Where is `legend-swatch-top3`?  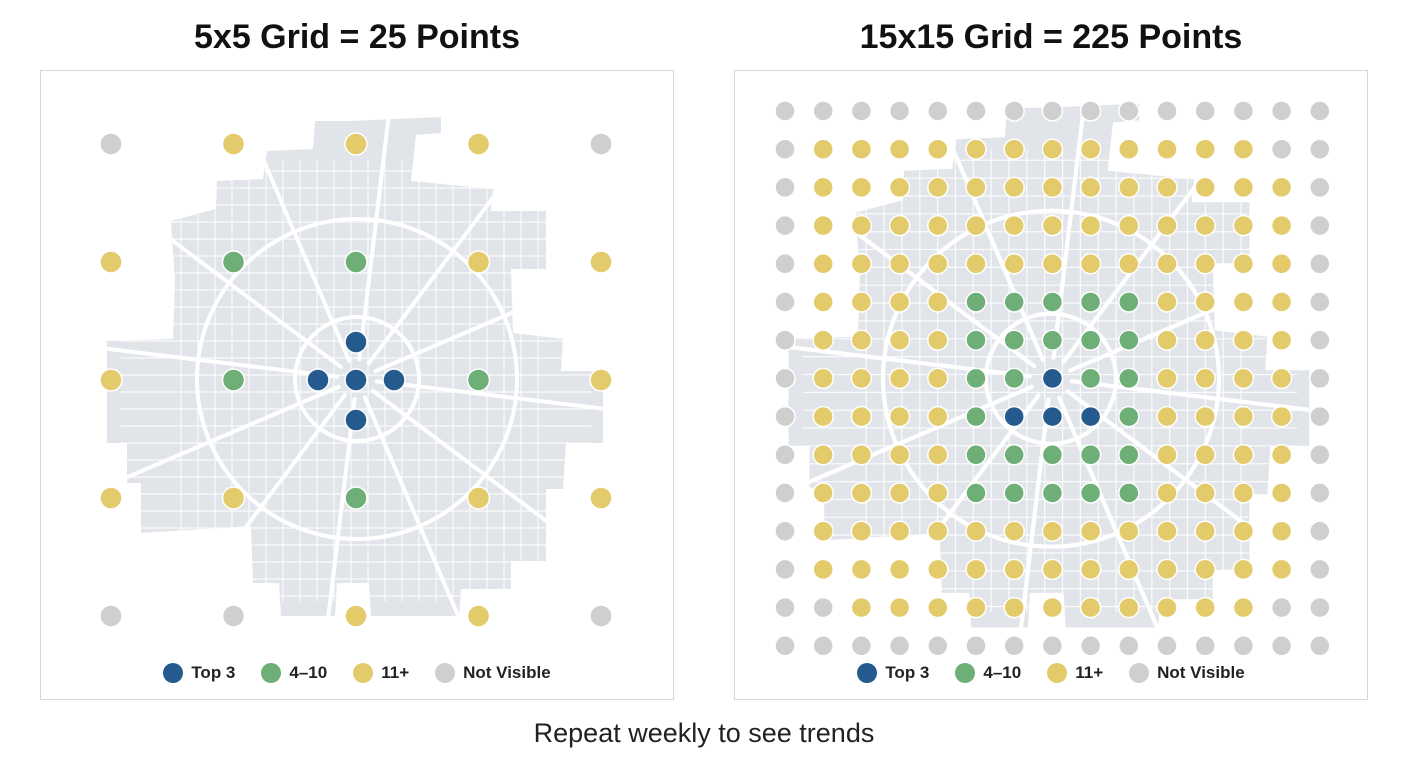 legend-swatch-top3 is located at coordinates (173, 673).